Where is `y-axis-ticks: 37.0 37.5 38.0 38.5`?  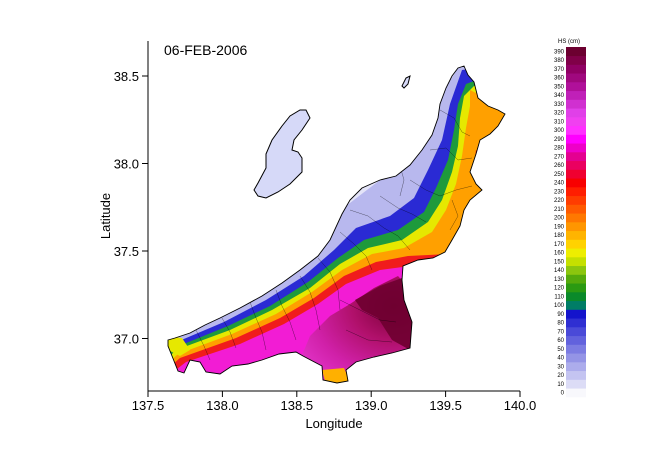 y-axis-ticks: 37.0 37.5 38.0 38.5 is located at coordinates (131, 208).